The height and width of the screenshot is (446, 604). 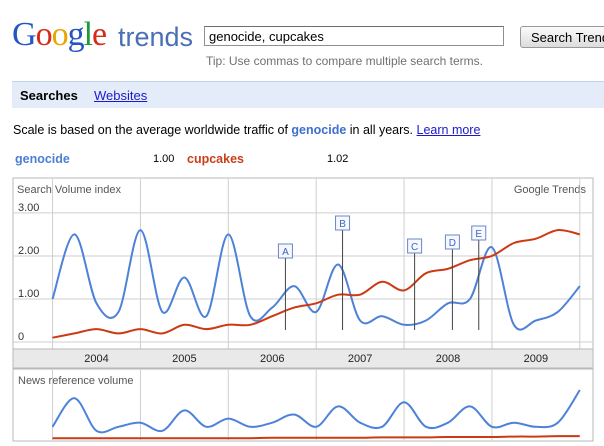 What do you see at coordinates (99, 34) in the screenshot?
I see `logo-letter-e: e` at bounding box center [99, 34].